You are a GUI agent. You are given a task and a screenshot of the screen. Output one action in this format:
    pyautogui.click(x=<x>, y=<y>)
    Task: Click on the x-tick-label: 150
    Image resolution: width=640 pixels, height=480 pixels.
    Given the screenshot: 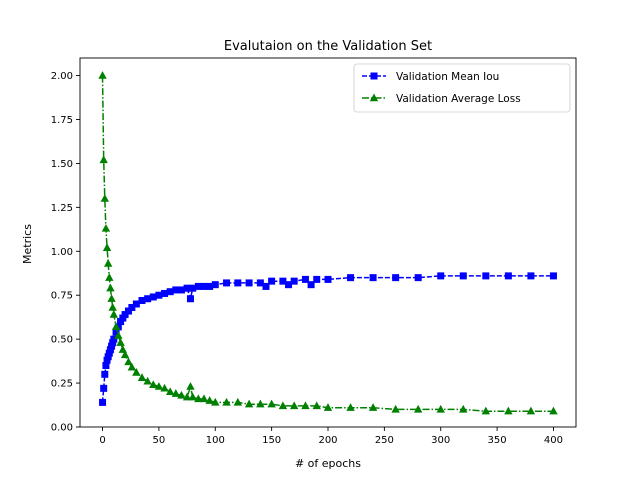 What is the action you would take?
    pyautogui.click(x=271, y=440)
    